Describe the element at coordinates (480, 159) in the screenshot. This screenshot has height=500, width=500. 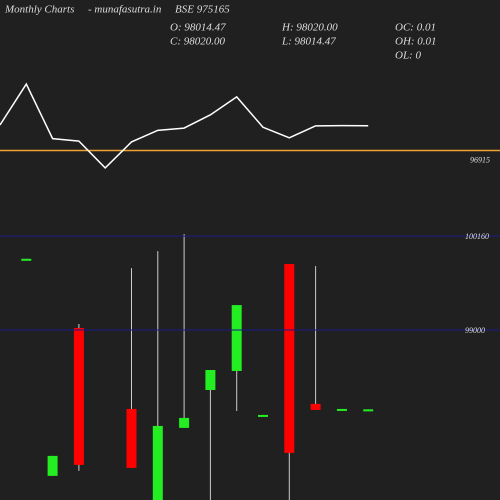
I see `reference-label: 96915` at that location.